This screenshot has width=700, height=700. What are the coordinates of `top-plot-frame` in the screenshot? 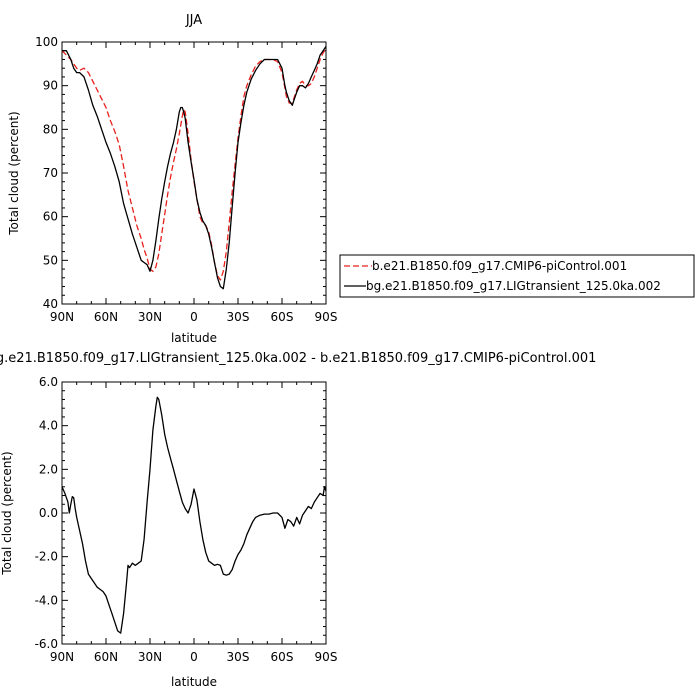 It's located at (194, 173).